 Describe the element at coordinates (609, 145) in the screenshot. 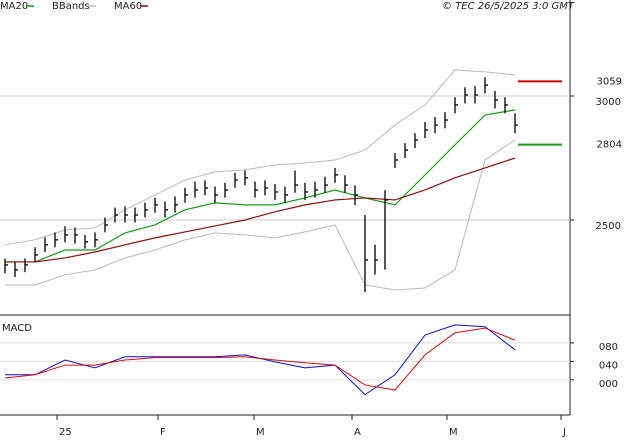

I see `price-marker-label: 2804` at that location.